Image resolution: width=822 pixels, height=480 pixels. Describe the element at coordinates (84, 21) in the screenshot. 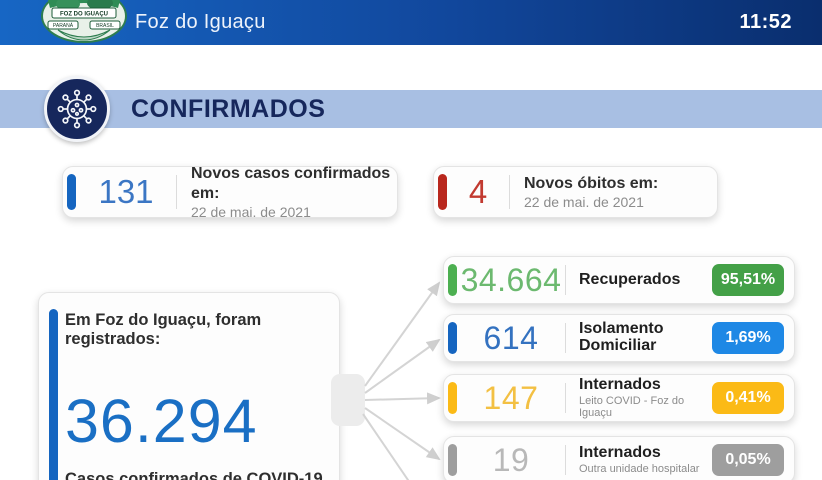

I see `city-crest-logo: FOZ DO IGUAÇU PARANÁ BRASIL` at that location.